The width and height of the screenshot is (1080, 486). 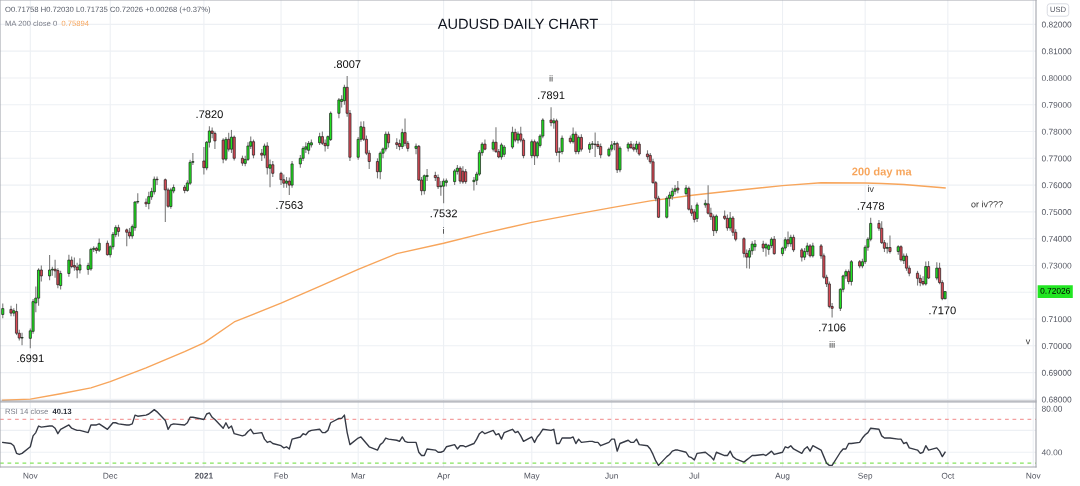 I want to click on annotation: iii, so click(x=832, y=344).